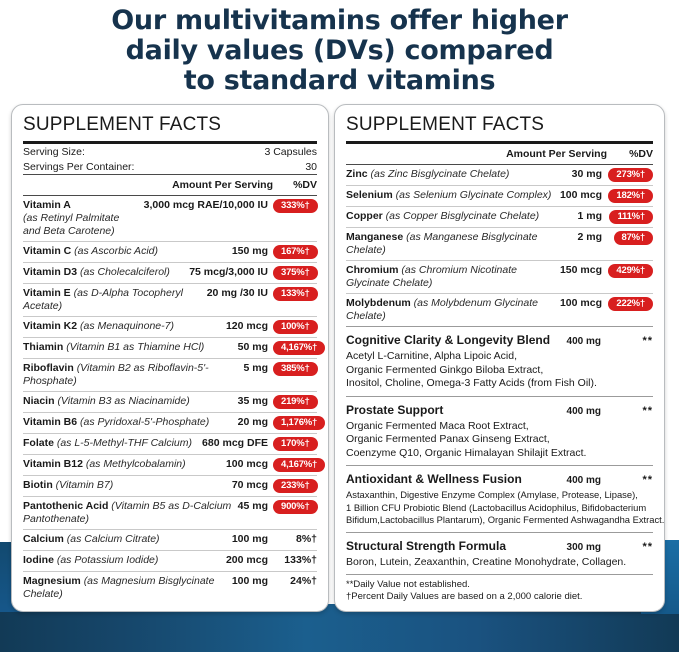 This screenshot has width=679, height=652. Describe the element at coordinates (426, 545) in the screenshot. I see `blend-name: Structural Strength Formula` at that location.